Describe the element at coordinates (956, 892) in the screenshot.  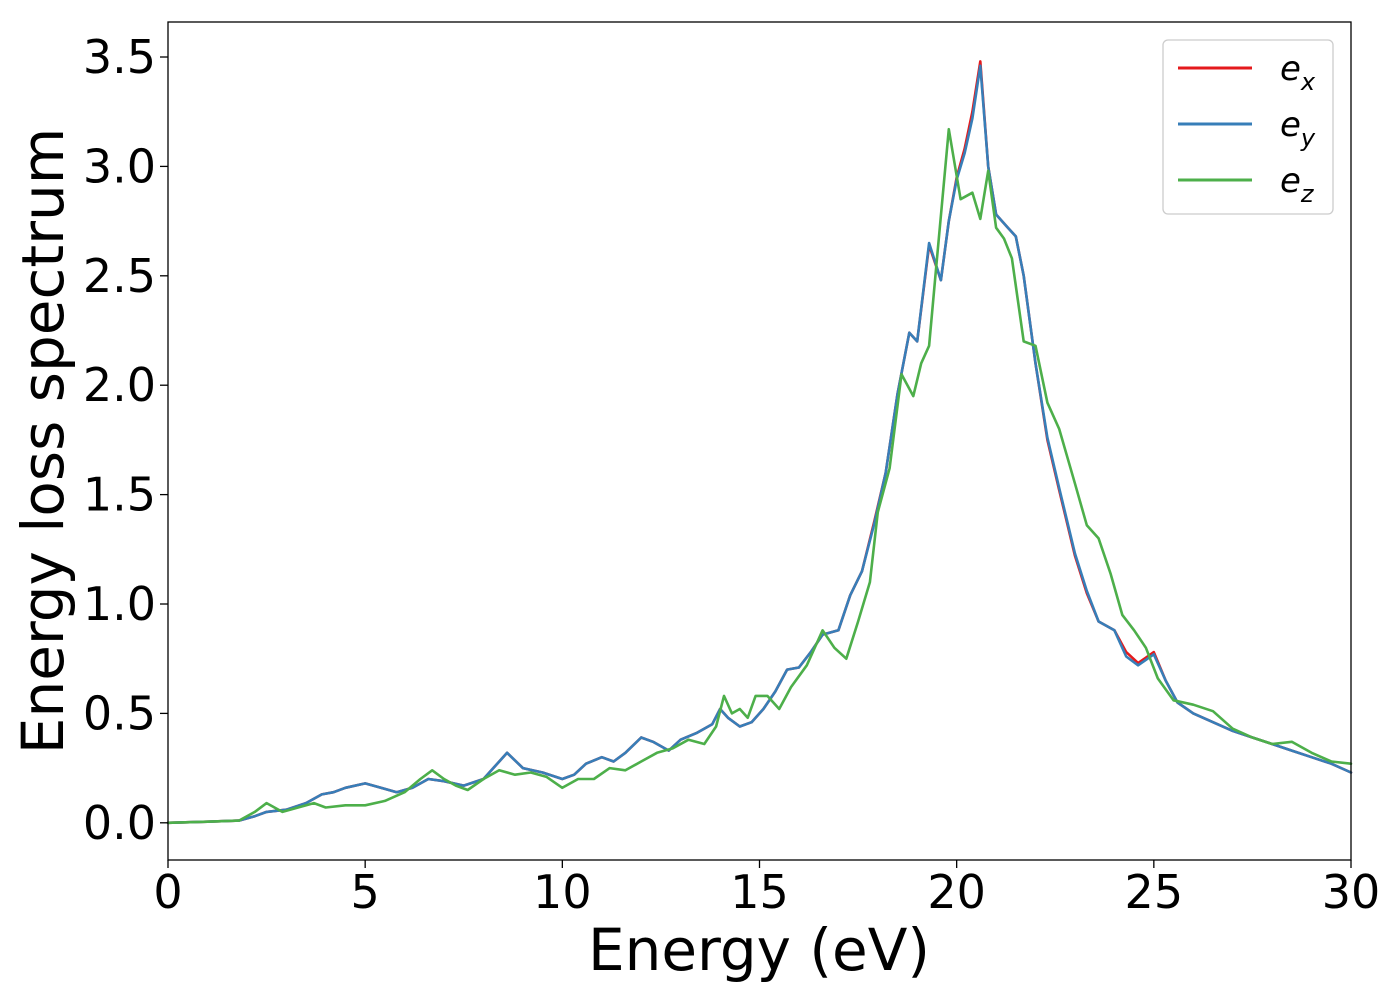
I see `x-tick-label: 20` at that location.